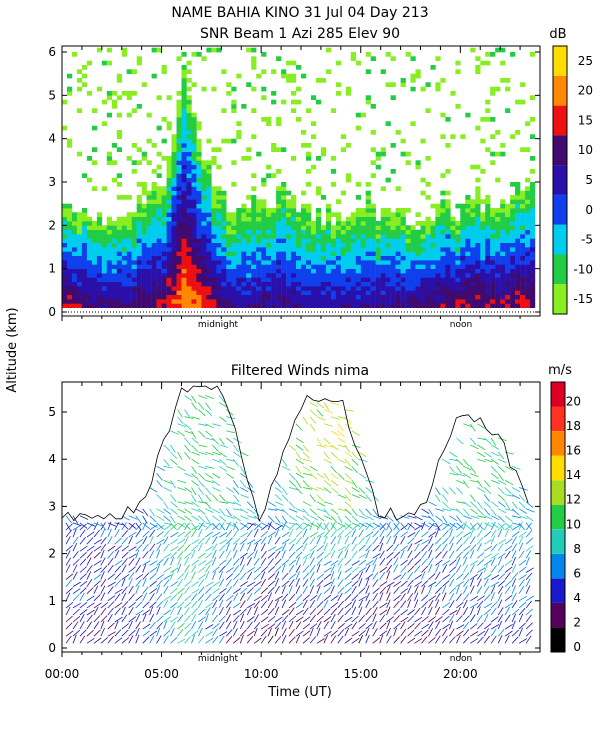  Describe the element at coordinates (461, 659) in the screenshot. I see `wind-noon-label: noon` at that location.